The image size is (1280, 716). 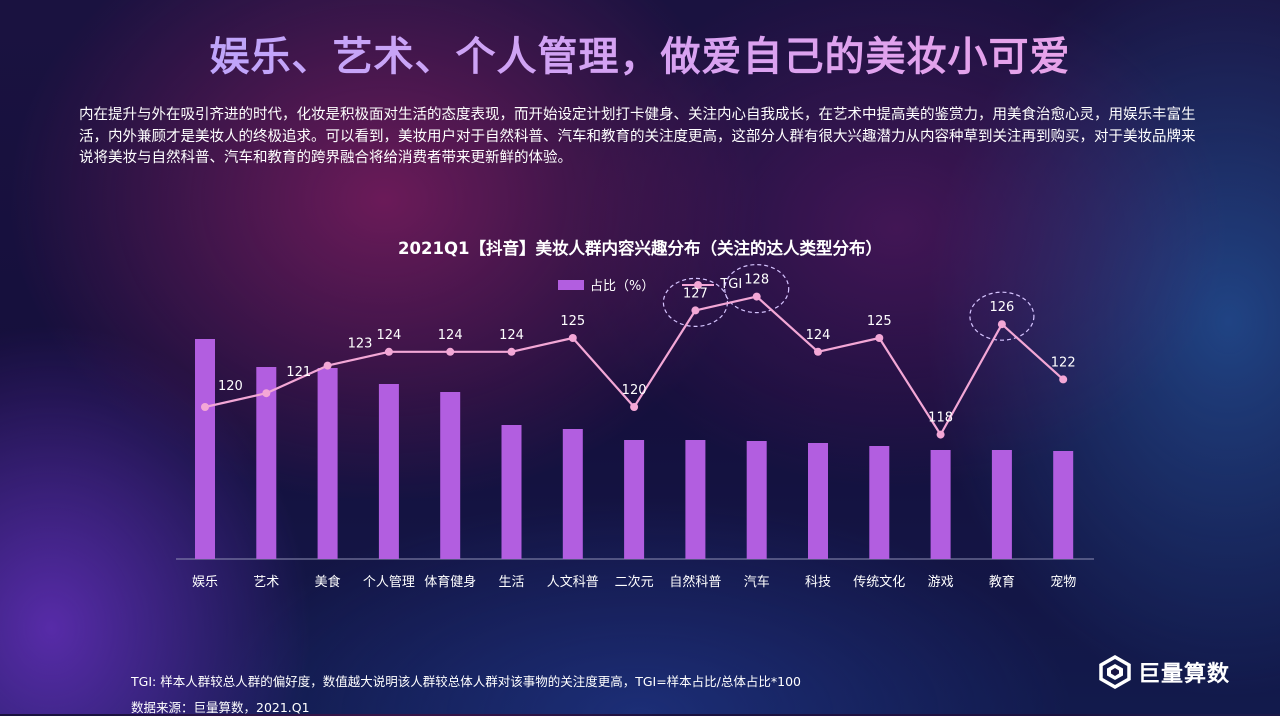 I want to click on x-tick-label-体育健身: 体育健身, so click(x=450, y=582).